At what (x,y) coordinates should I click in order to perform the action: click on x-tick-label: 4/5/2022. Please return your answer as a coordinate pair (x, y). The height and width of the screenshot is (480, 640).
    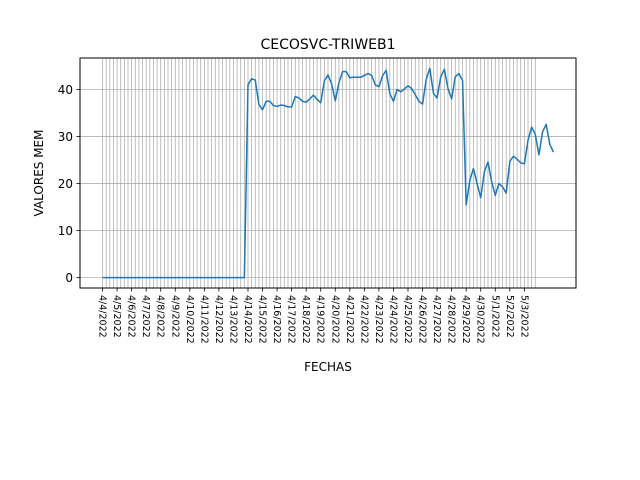
    Looking at the image, I should click on (116, 316).